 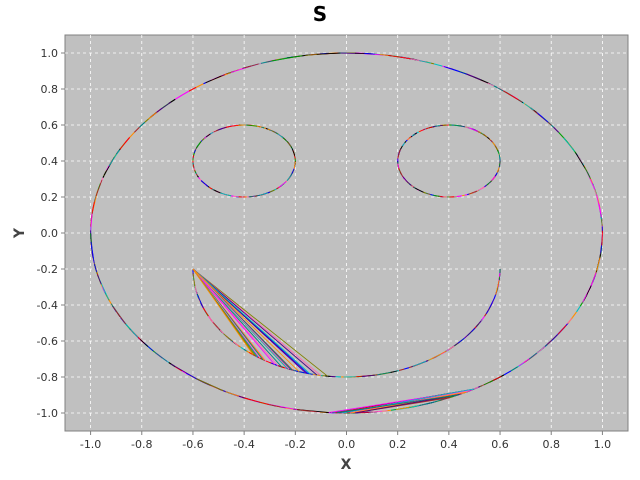 I want to click on x-tick-label: 1.0, so click(x=603, y=444).